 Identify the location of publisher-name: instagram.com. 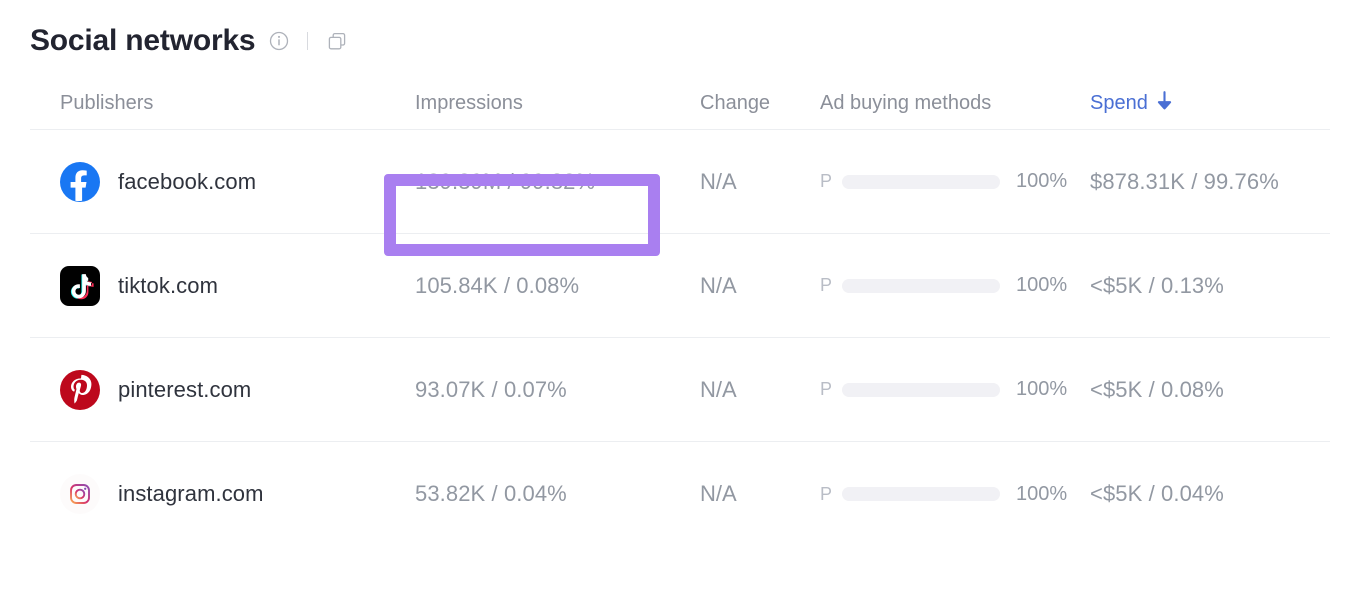
(191, 493).